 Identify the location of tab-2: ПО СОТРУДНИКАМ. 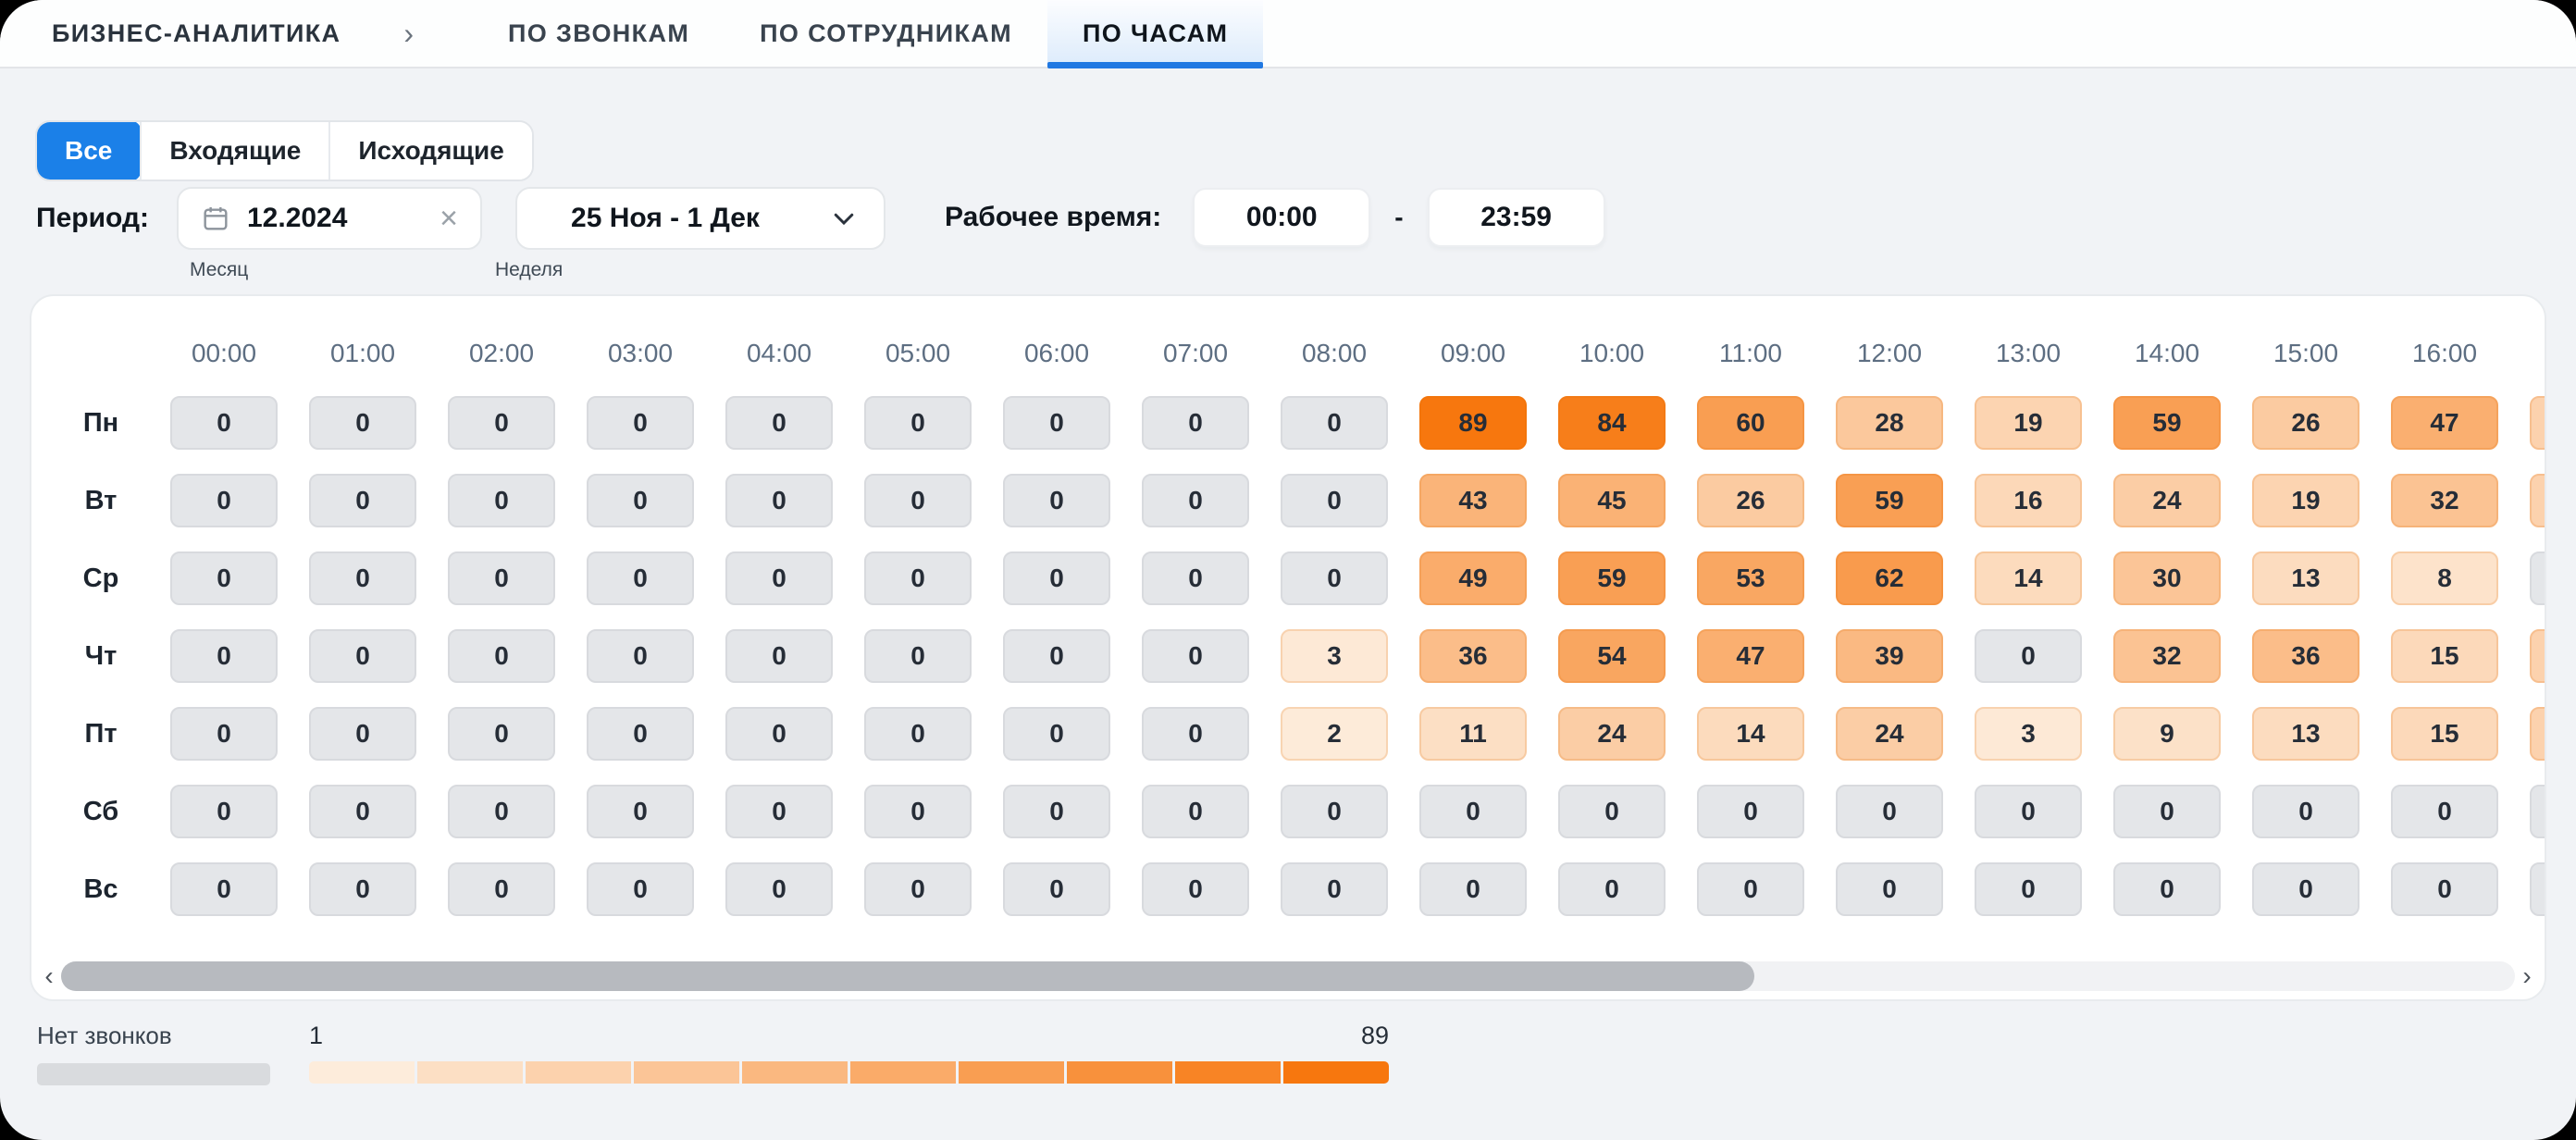
(886, 33).